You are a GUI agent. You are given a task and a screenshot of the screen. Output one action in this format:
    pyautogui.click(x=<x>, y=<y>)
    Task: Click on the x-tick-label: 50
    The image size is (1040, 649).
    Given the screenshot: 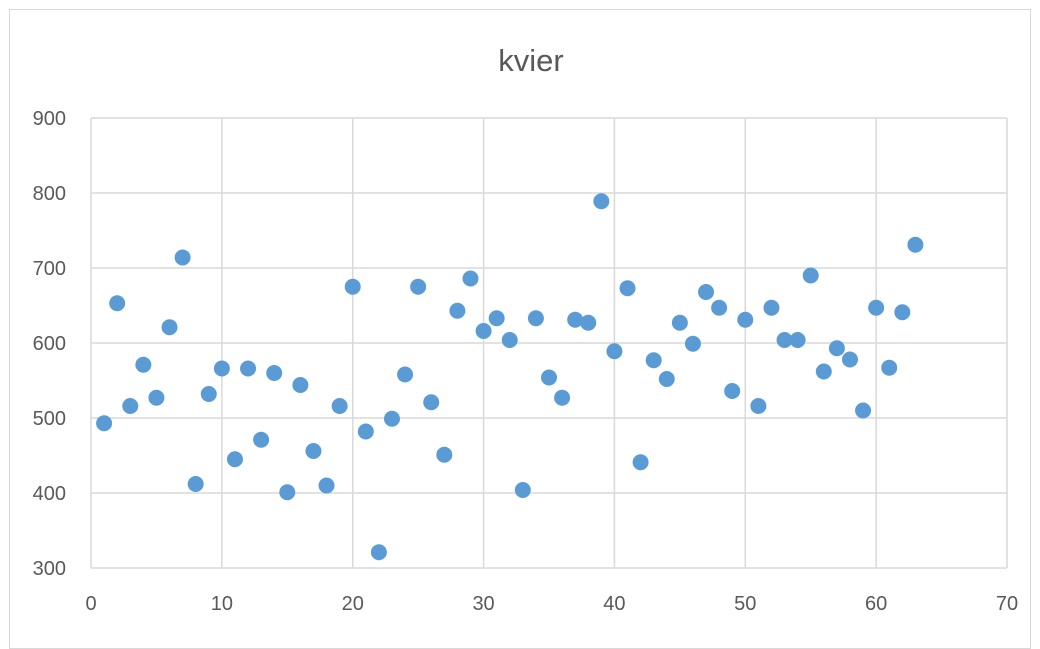 What is the action you would take?
    pyautogui.click(x=745, y=604)
    